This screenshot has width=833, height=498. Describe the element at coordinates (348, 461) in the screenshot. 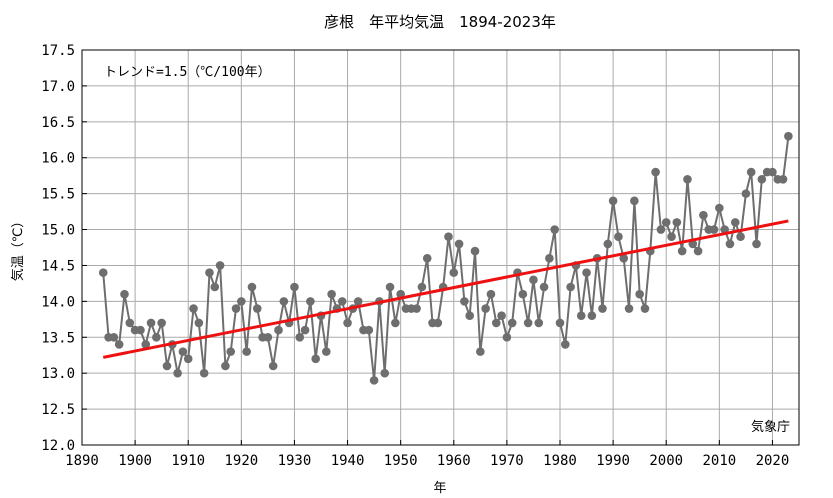

I see `x-tick-label: 1940` at that location.